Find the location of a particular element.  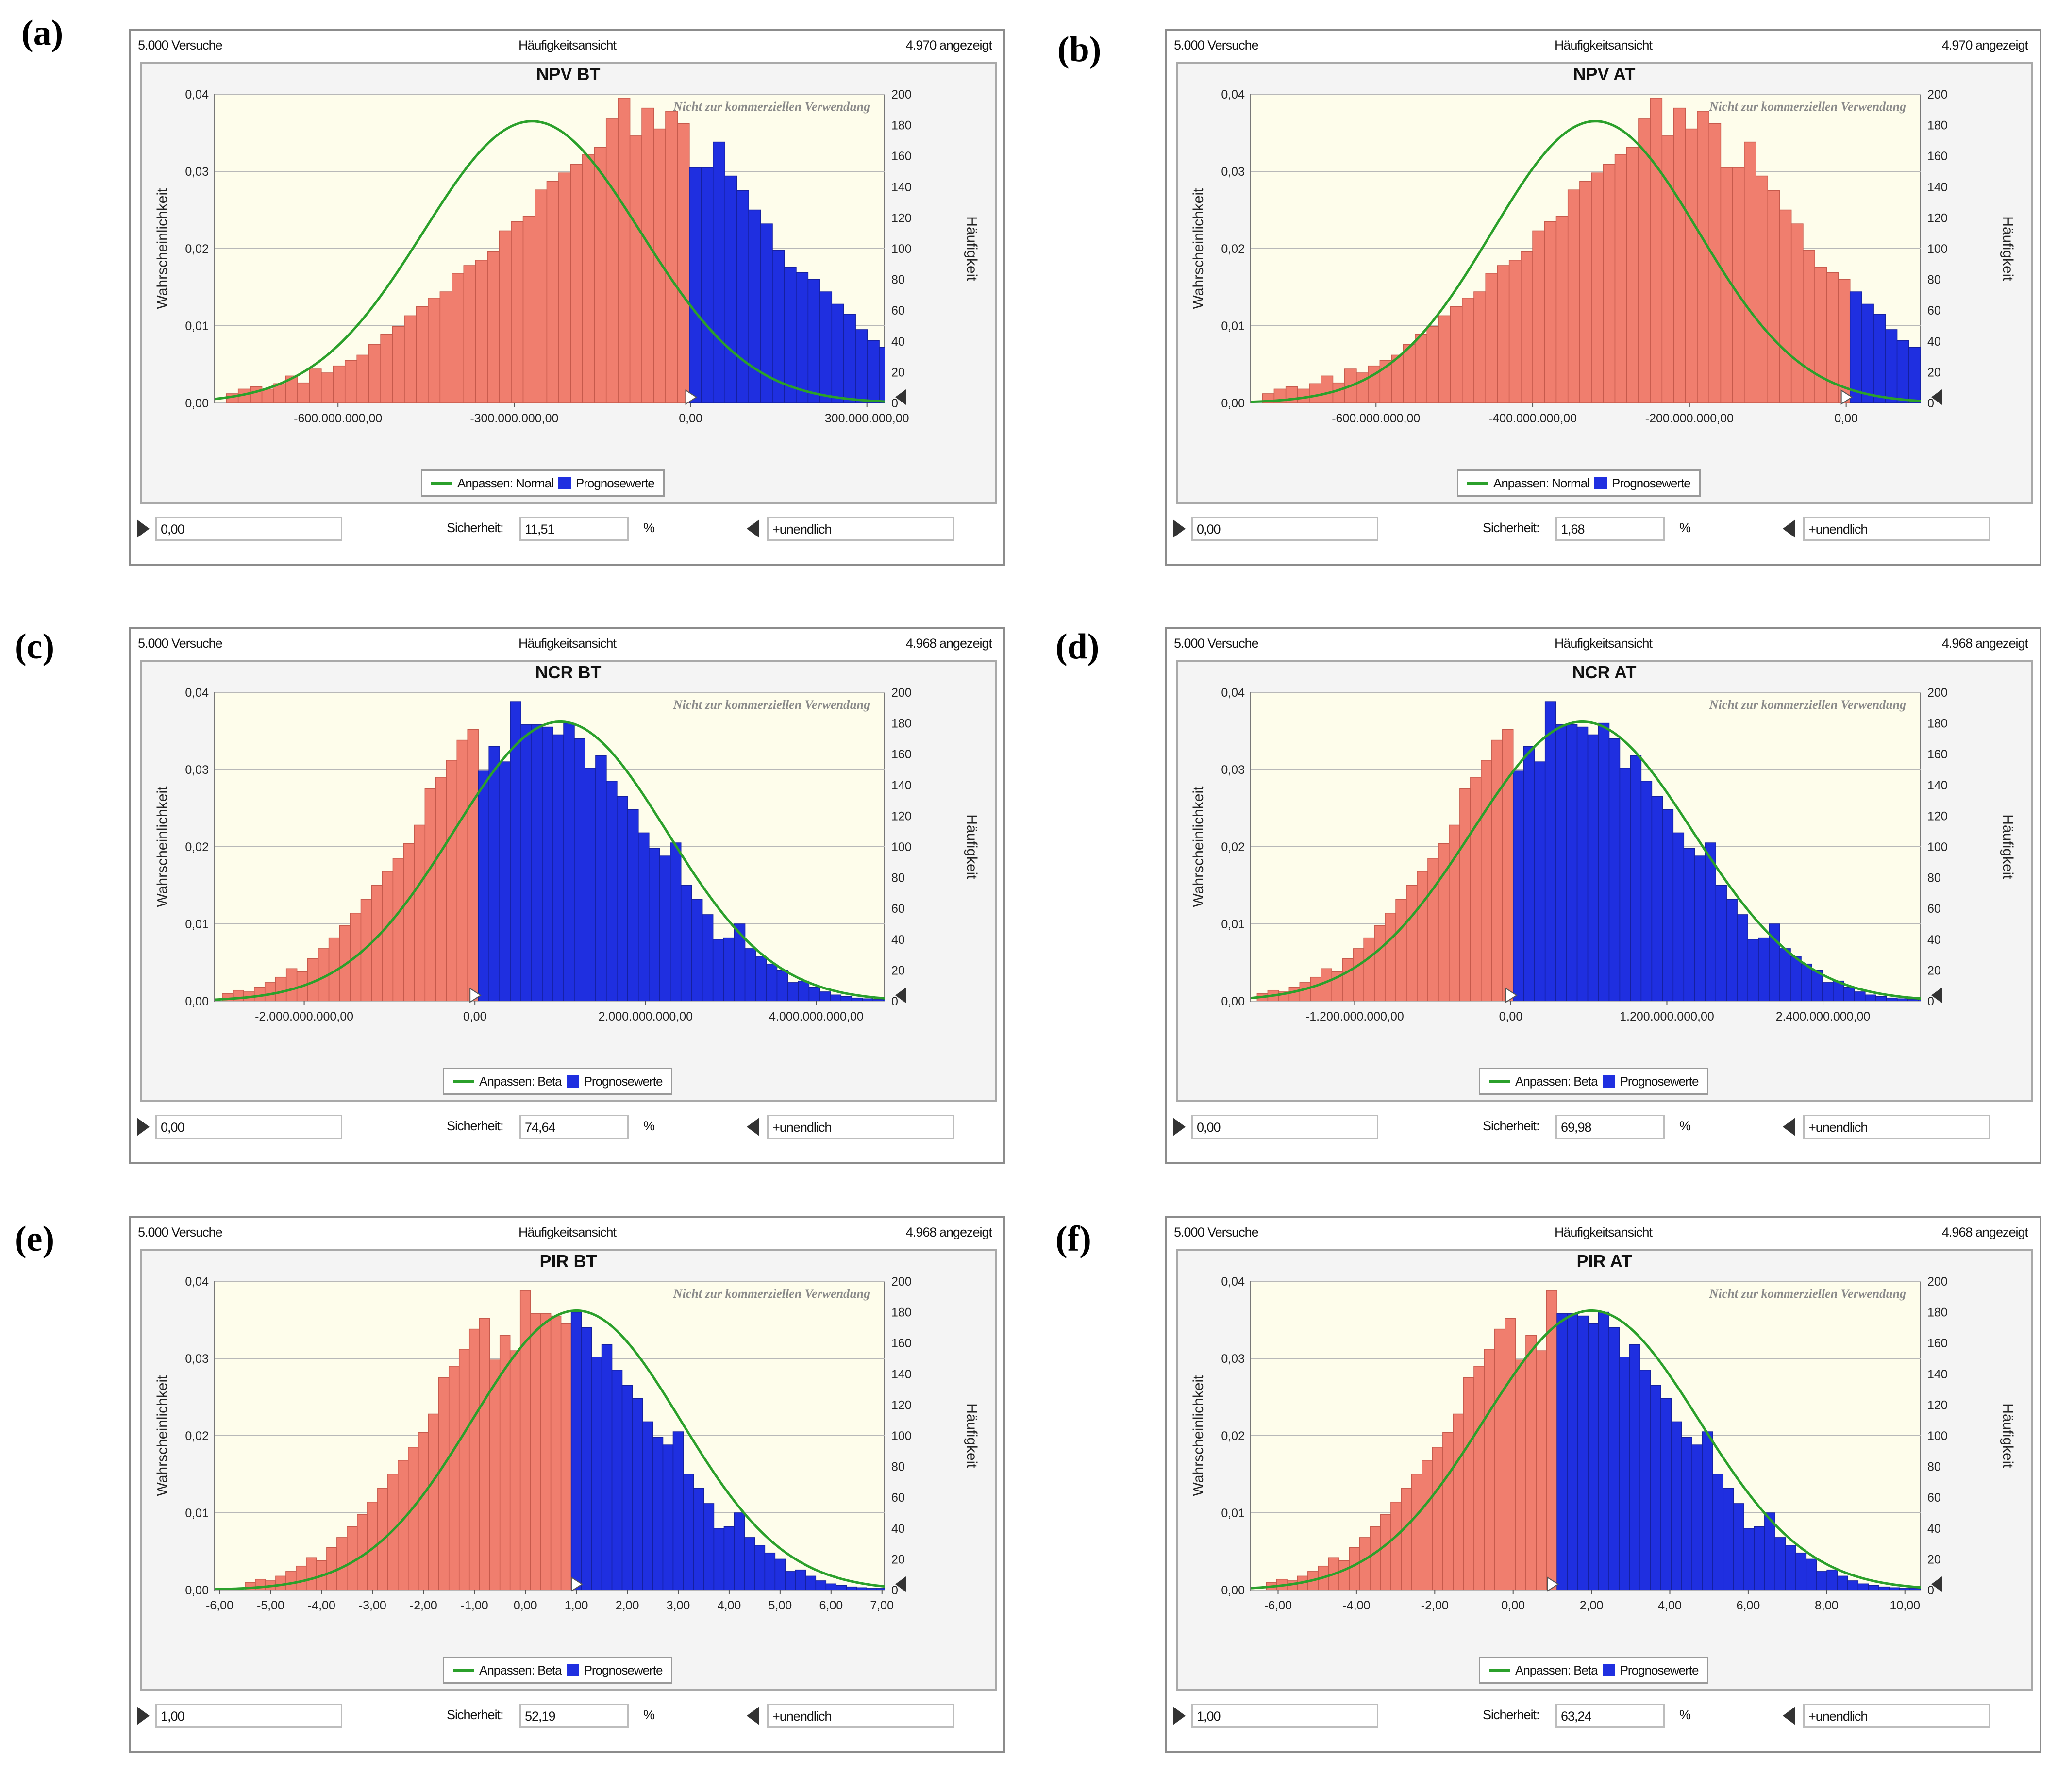

x-tick-label: 0,00 is located at coordinates (475, 1017).